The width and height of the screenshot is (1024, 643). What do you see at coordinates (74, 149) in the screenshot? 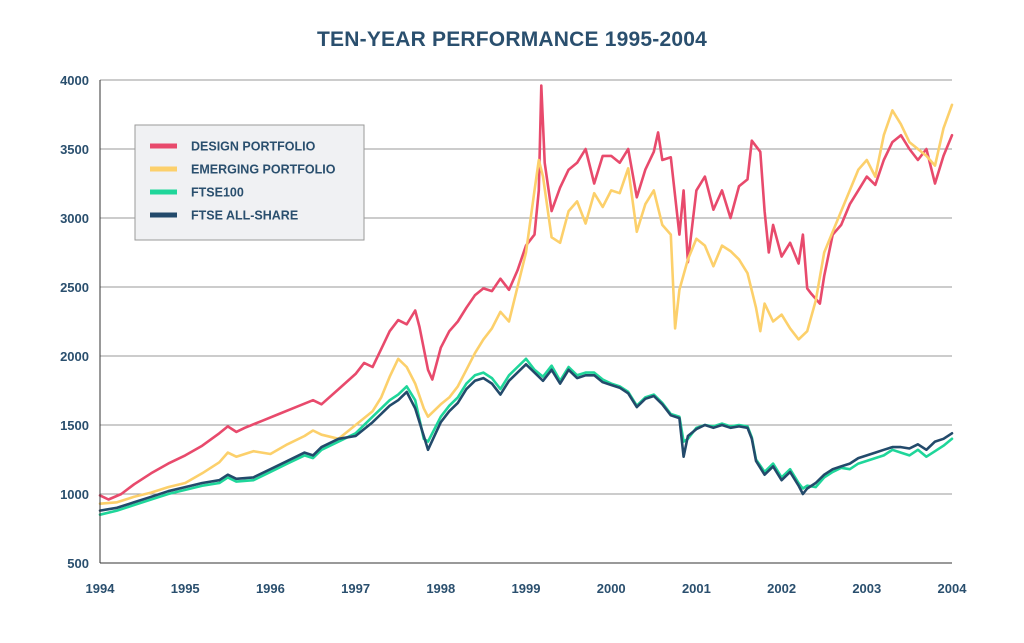
I see `y-tick-label: 3500` at bounding box center [74, 149].